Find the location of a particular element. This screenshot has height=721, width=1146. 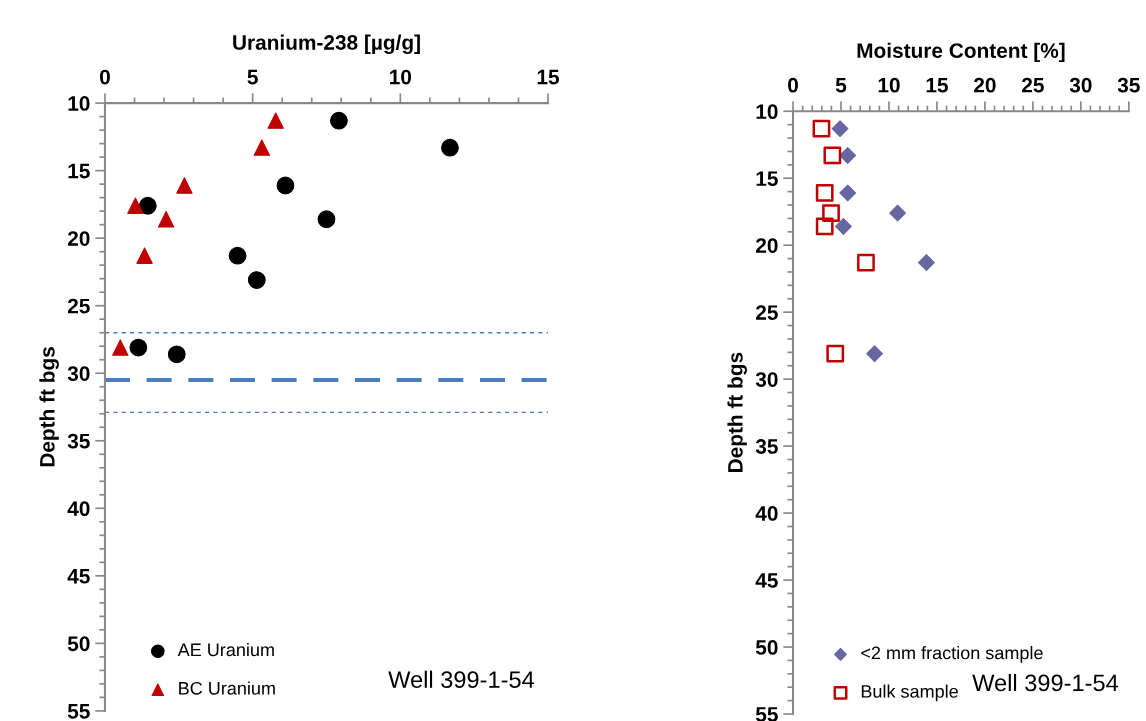

legend-label: <2 mm fraction sample is located at coordinates (952, 654).